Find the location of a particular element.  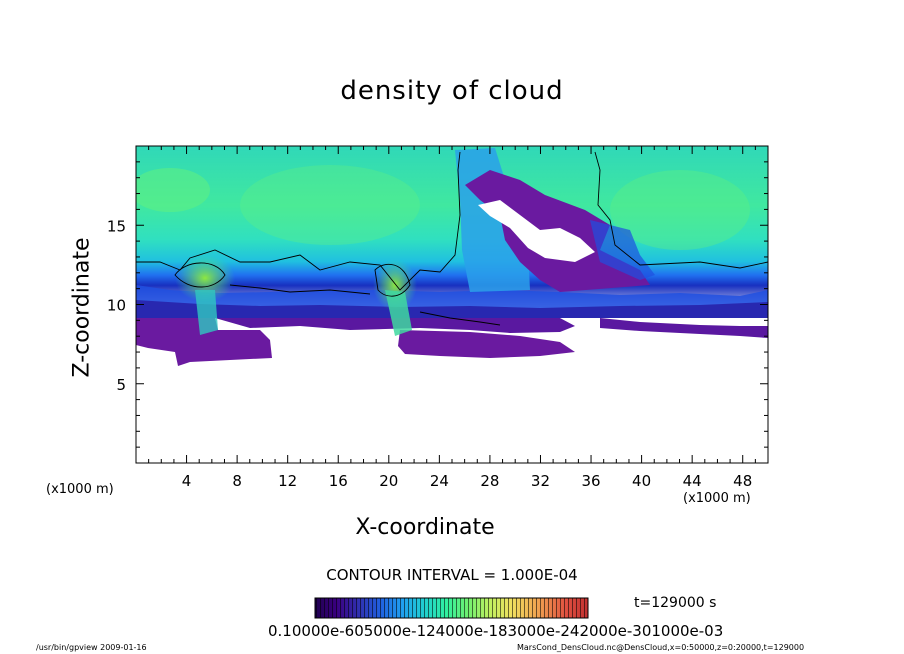

colorbar-stripes is located at coordinates (451, 608).